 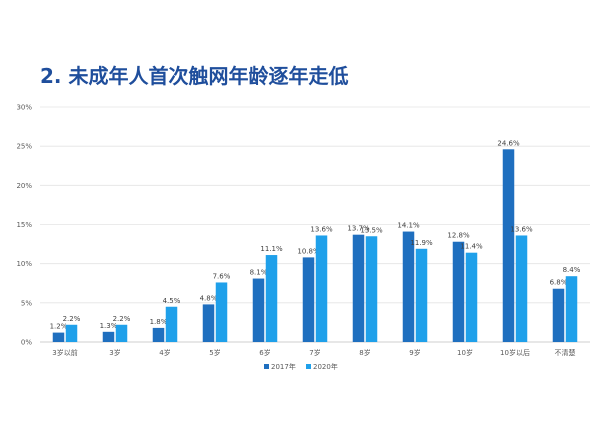 I want to click on y-tick-label: 30%, so click(x=24, y=108).